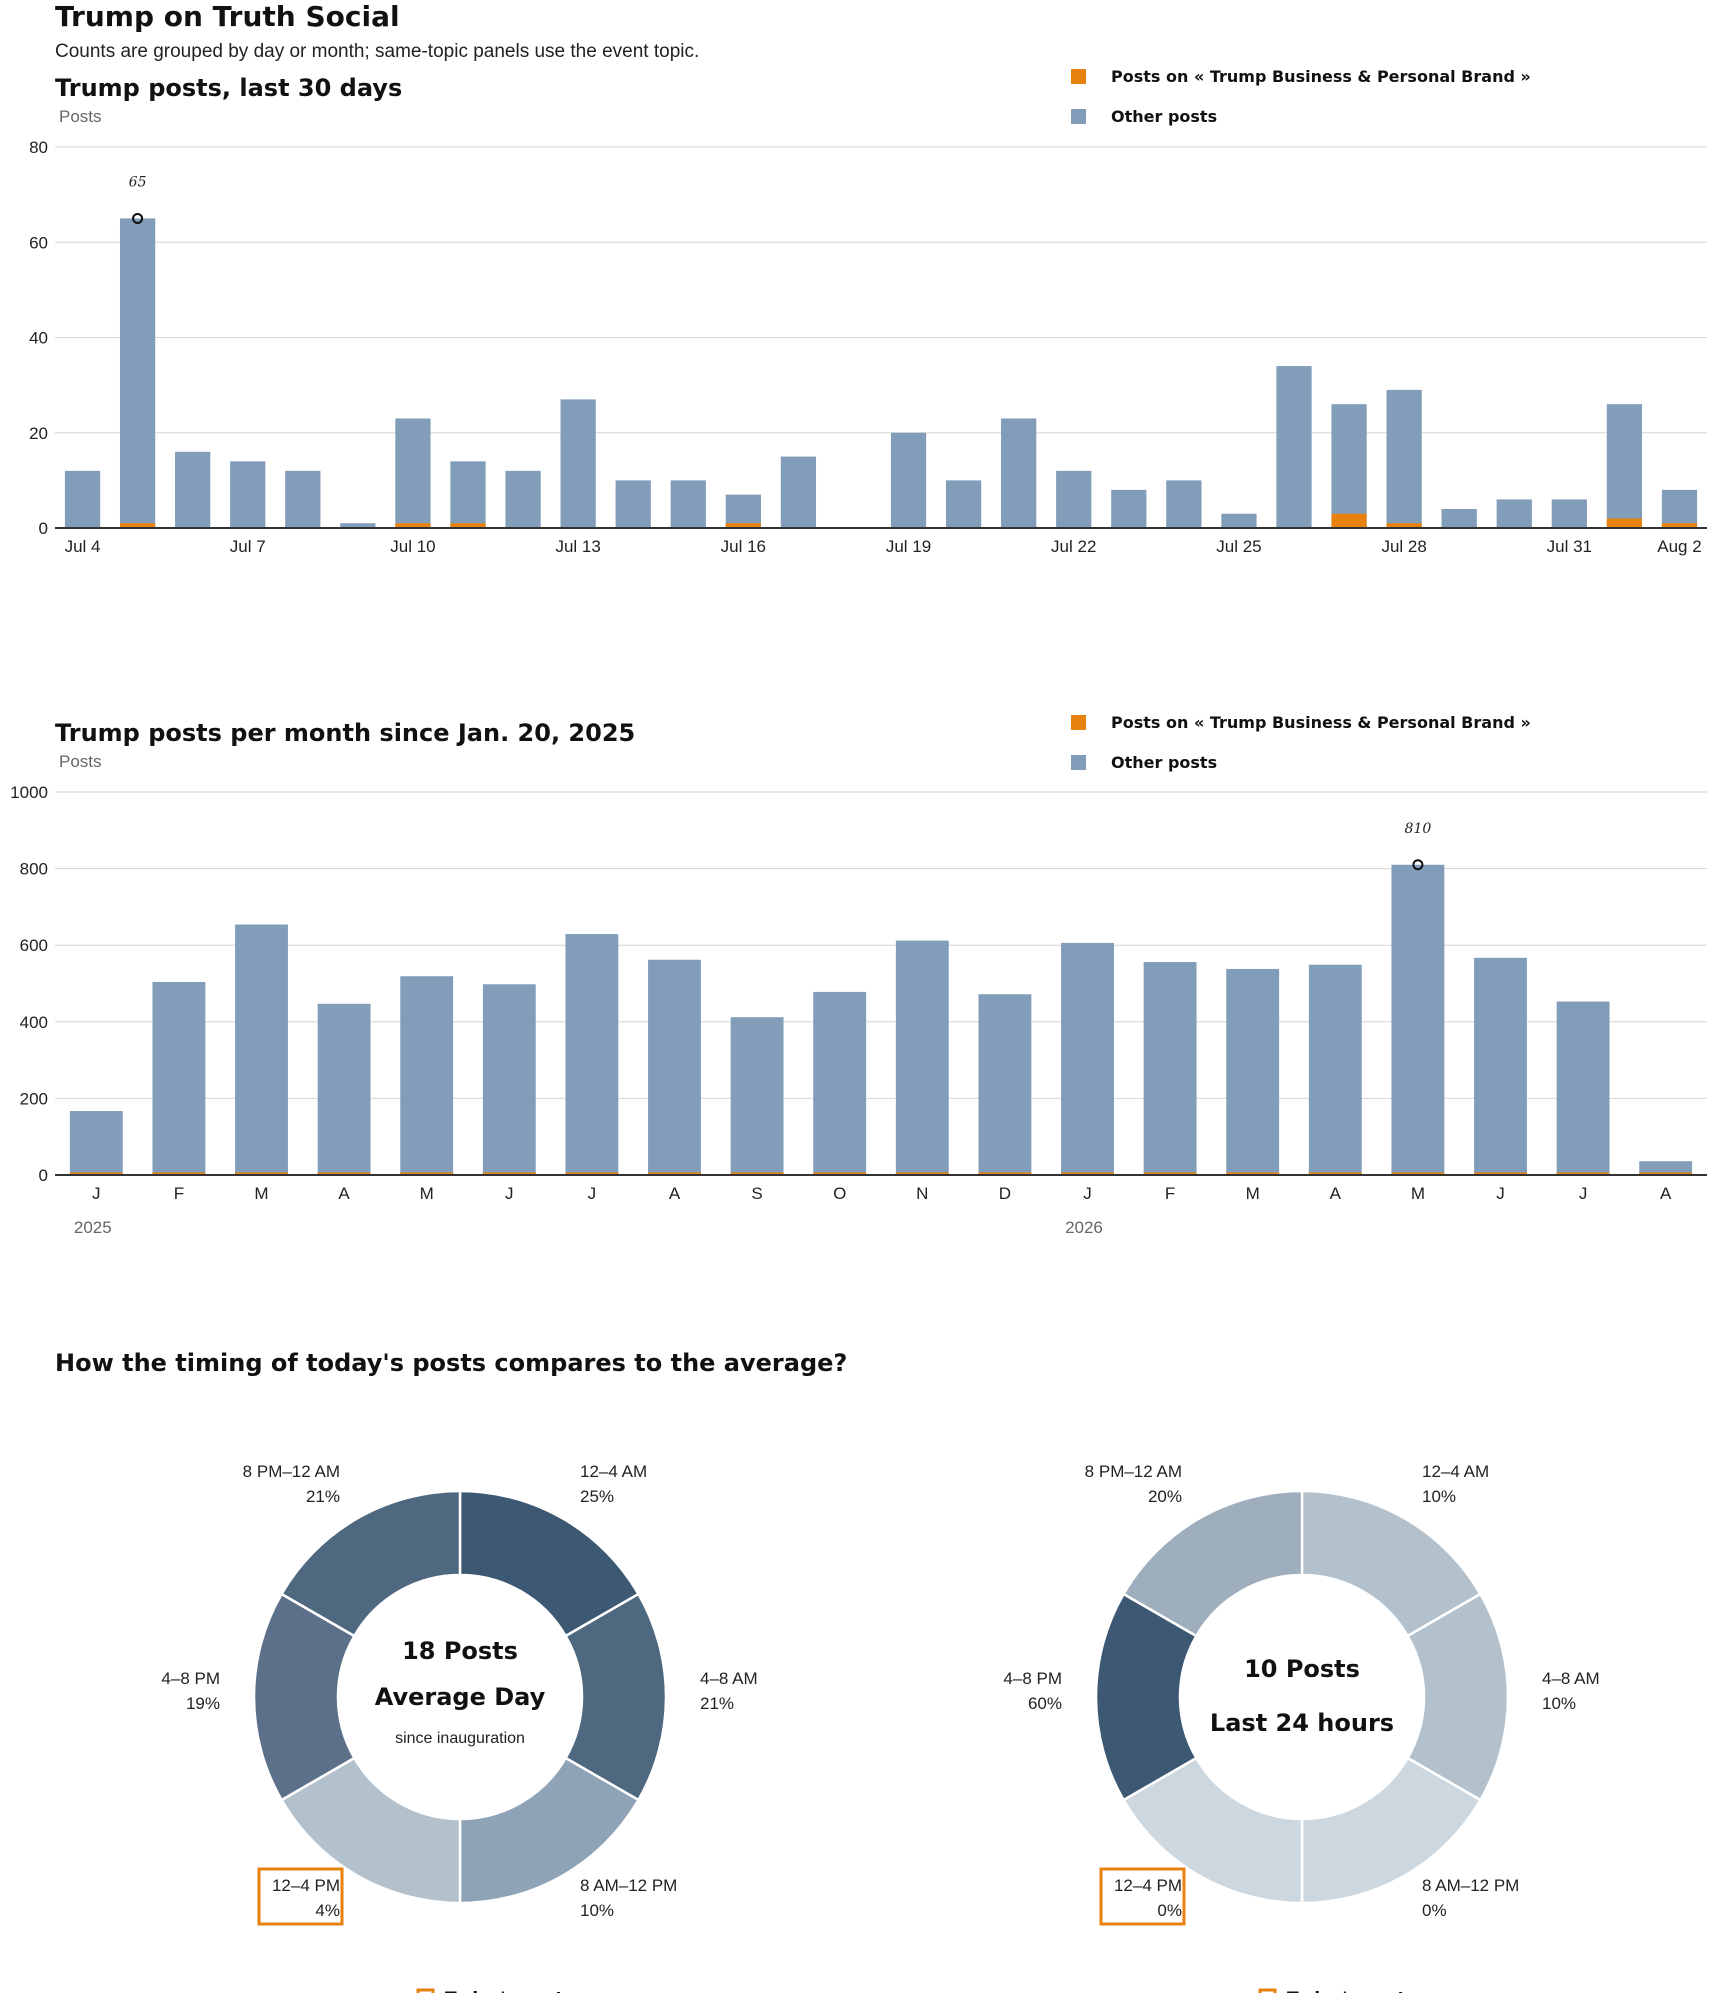 The height and width of the screenshot is (1993, 1710). Describe the element at coordinates (93, 1227) in the screenshot. I see `year-label: 2025` at that location.